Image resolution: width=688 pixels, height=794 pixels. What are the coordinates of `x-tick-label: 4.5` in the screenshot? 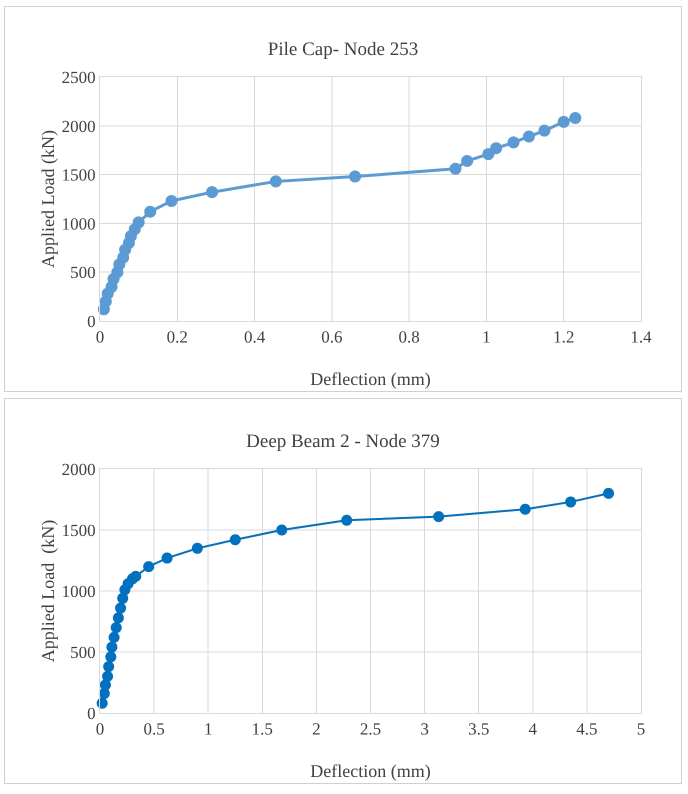 It's located at (587, 728).